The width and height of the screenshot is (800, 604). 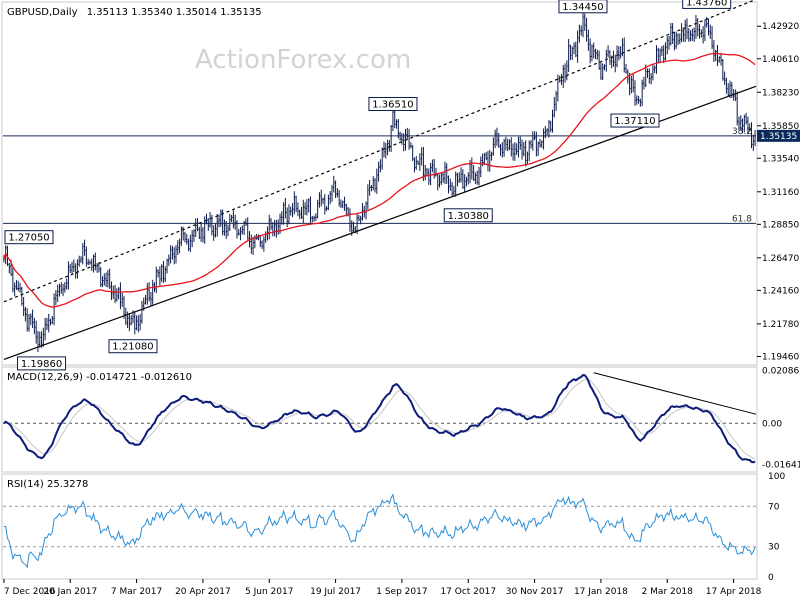 I want to click on price-tick-label: 1.40610, so click(x=780, y=60).